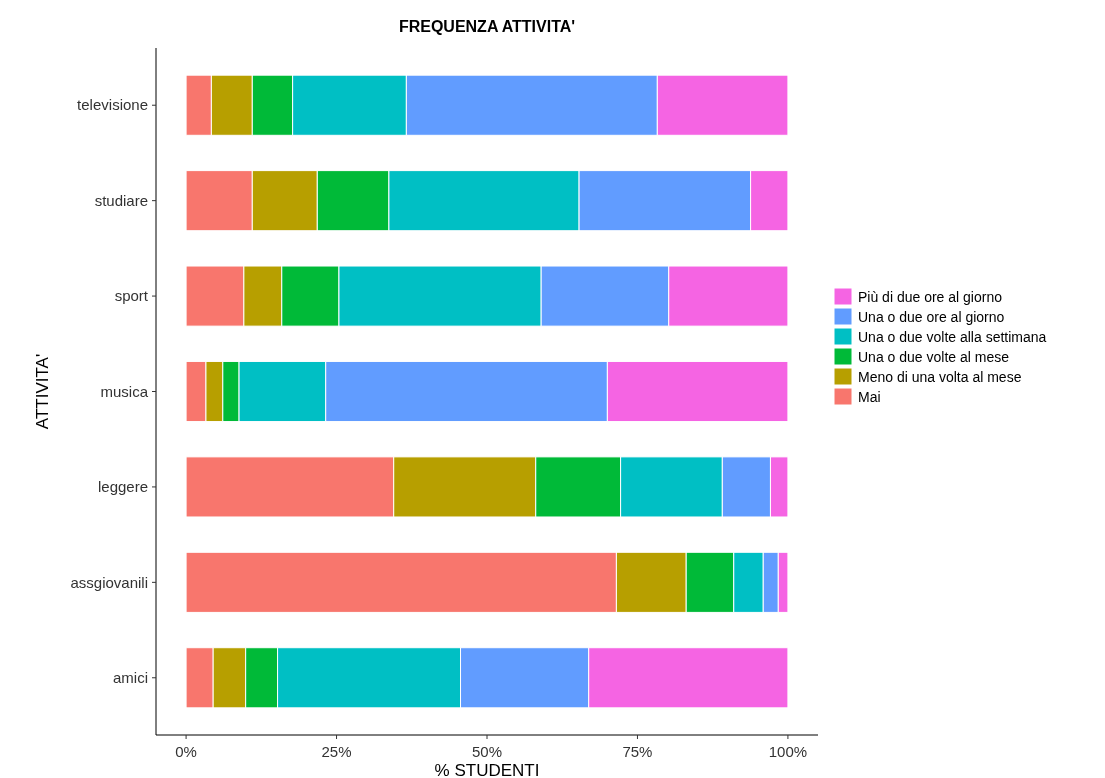 The image size is (1105, 778). Describe the element at coordinates (121, 200) in the screenshot. I see `y-tick-label: studiare` at that location.